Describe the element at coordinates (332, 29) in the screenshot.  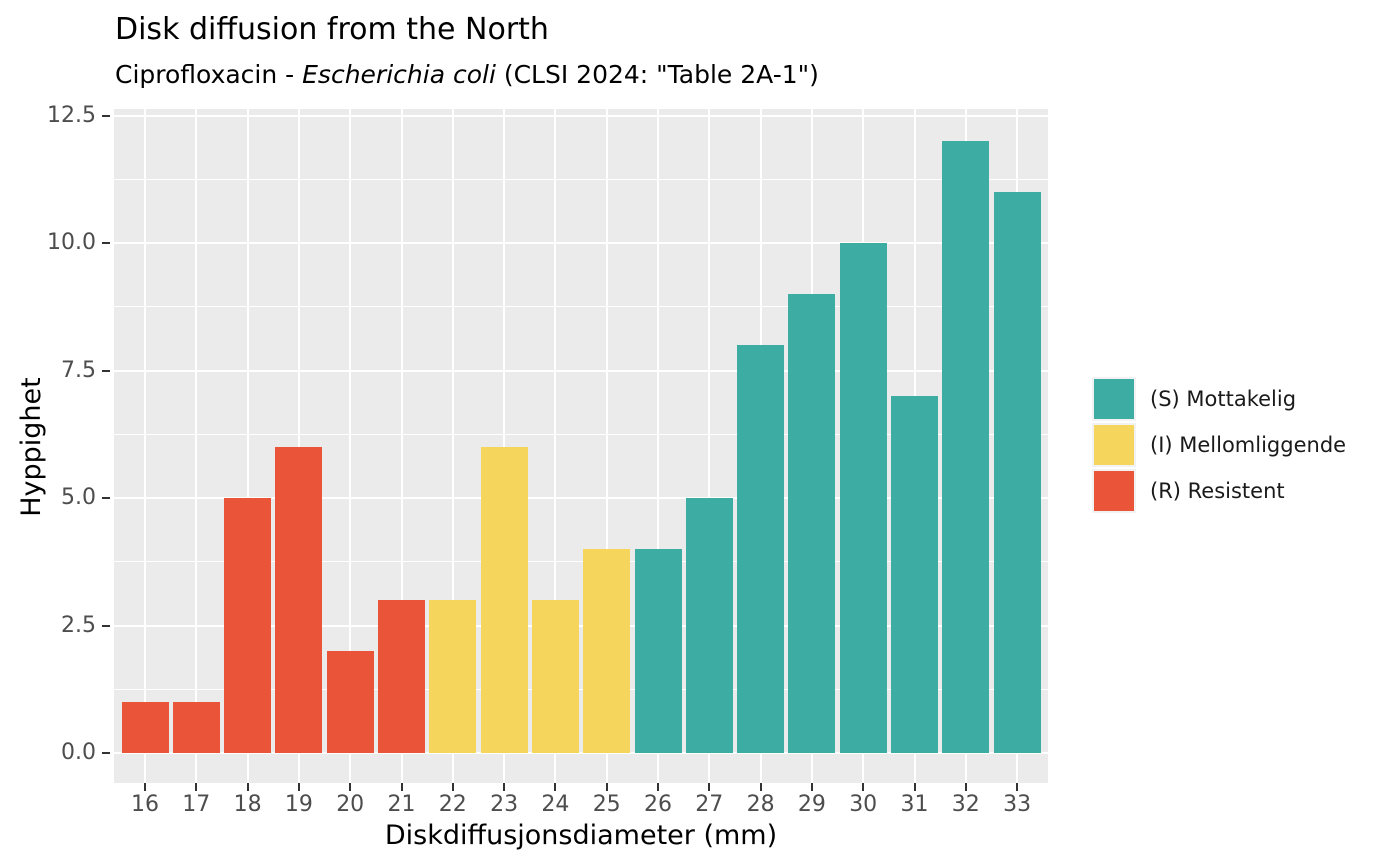
I see `chart-title: Disk diffusion from the North` at that location.